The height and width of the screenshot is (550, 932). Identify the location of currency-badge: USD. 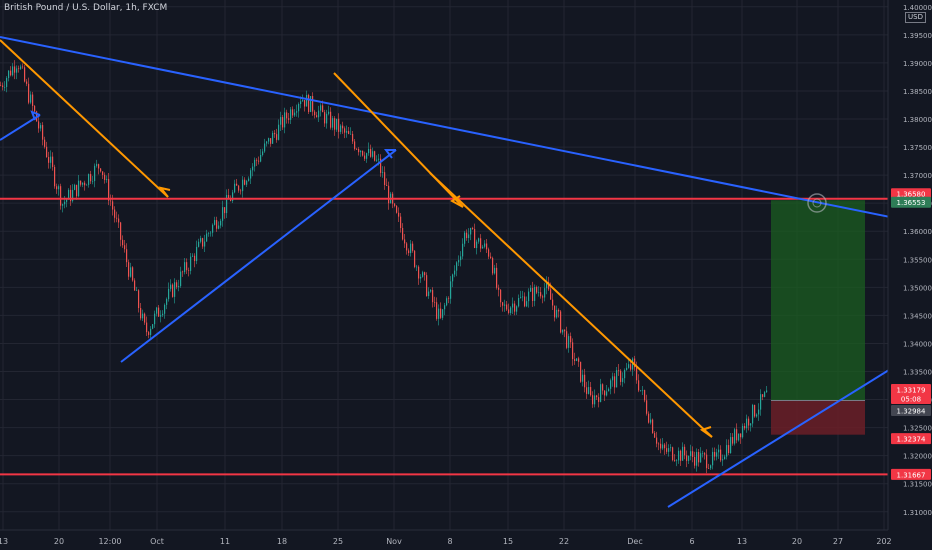
(915, 17).